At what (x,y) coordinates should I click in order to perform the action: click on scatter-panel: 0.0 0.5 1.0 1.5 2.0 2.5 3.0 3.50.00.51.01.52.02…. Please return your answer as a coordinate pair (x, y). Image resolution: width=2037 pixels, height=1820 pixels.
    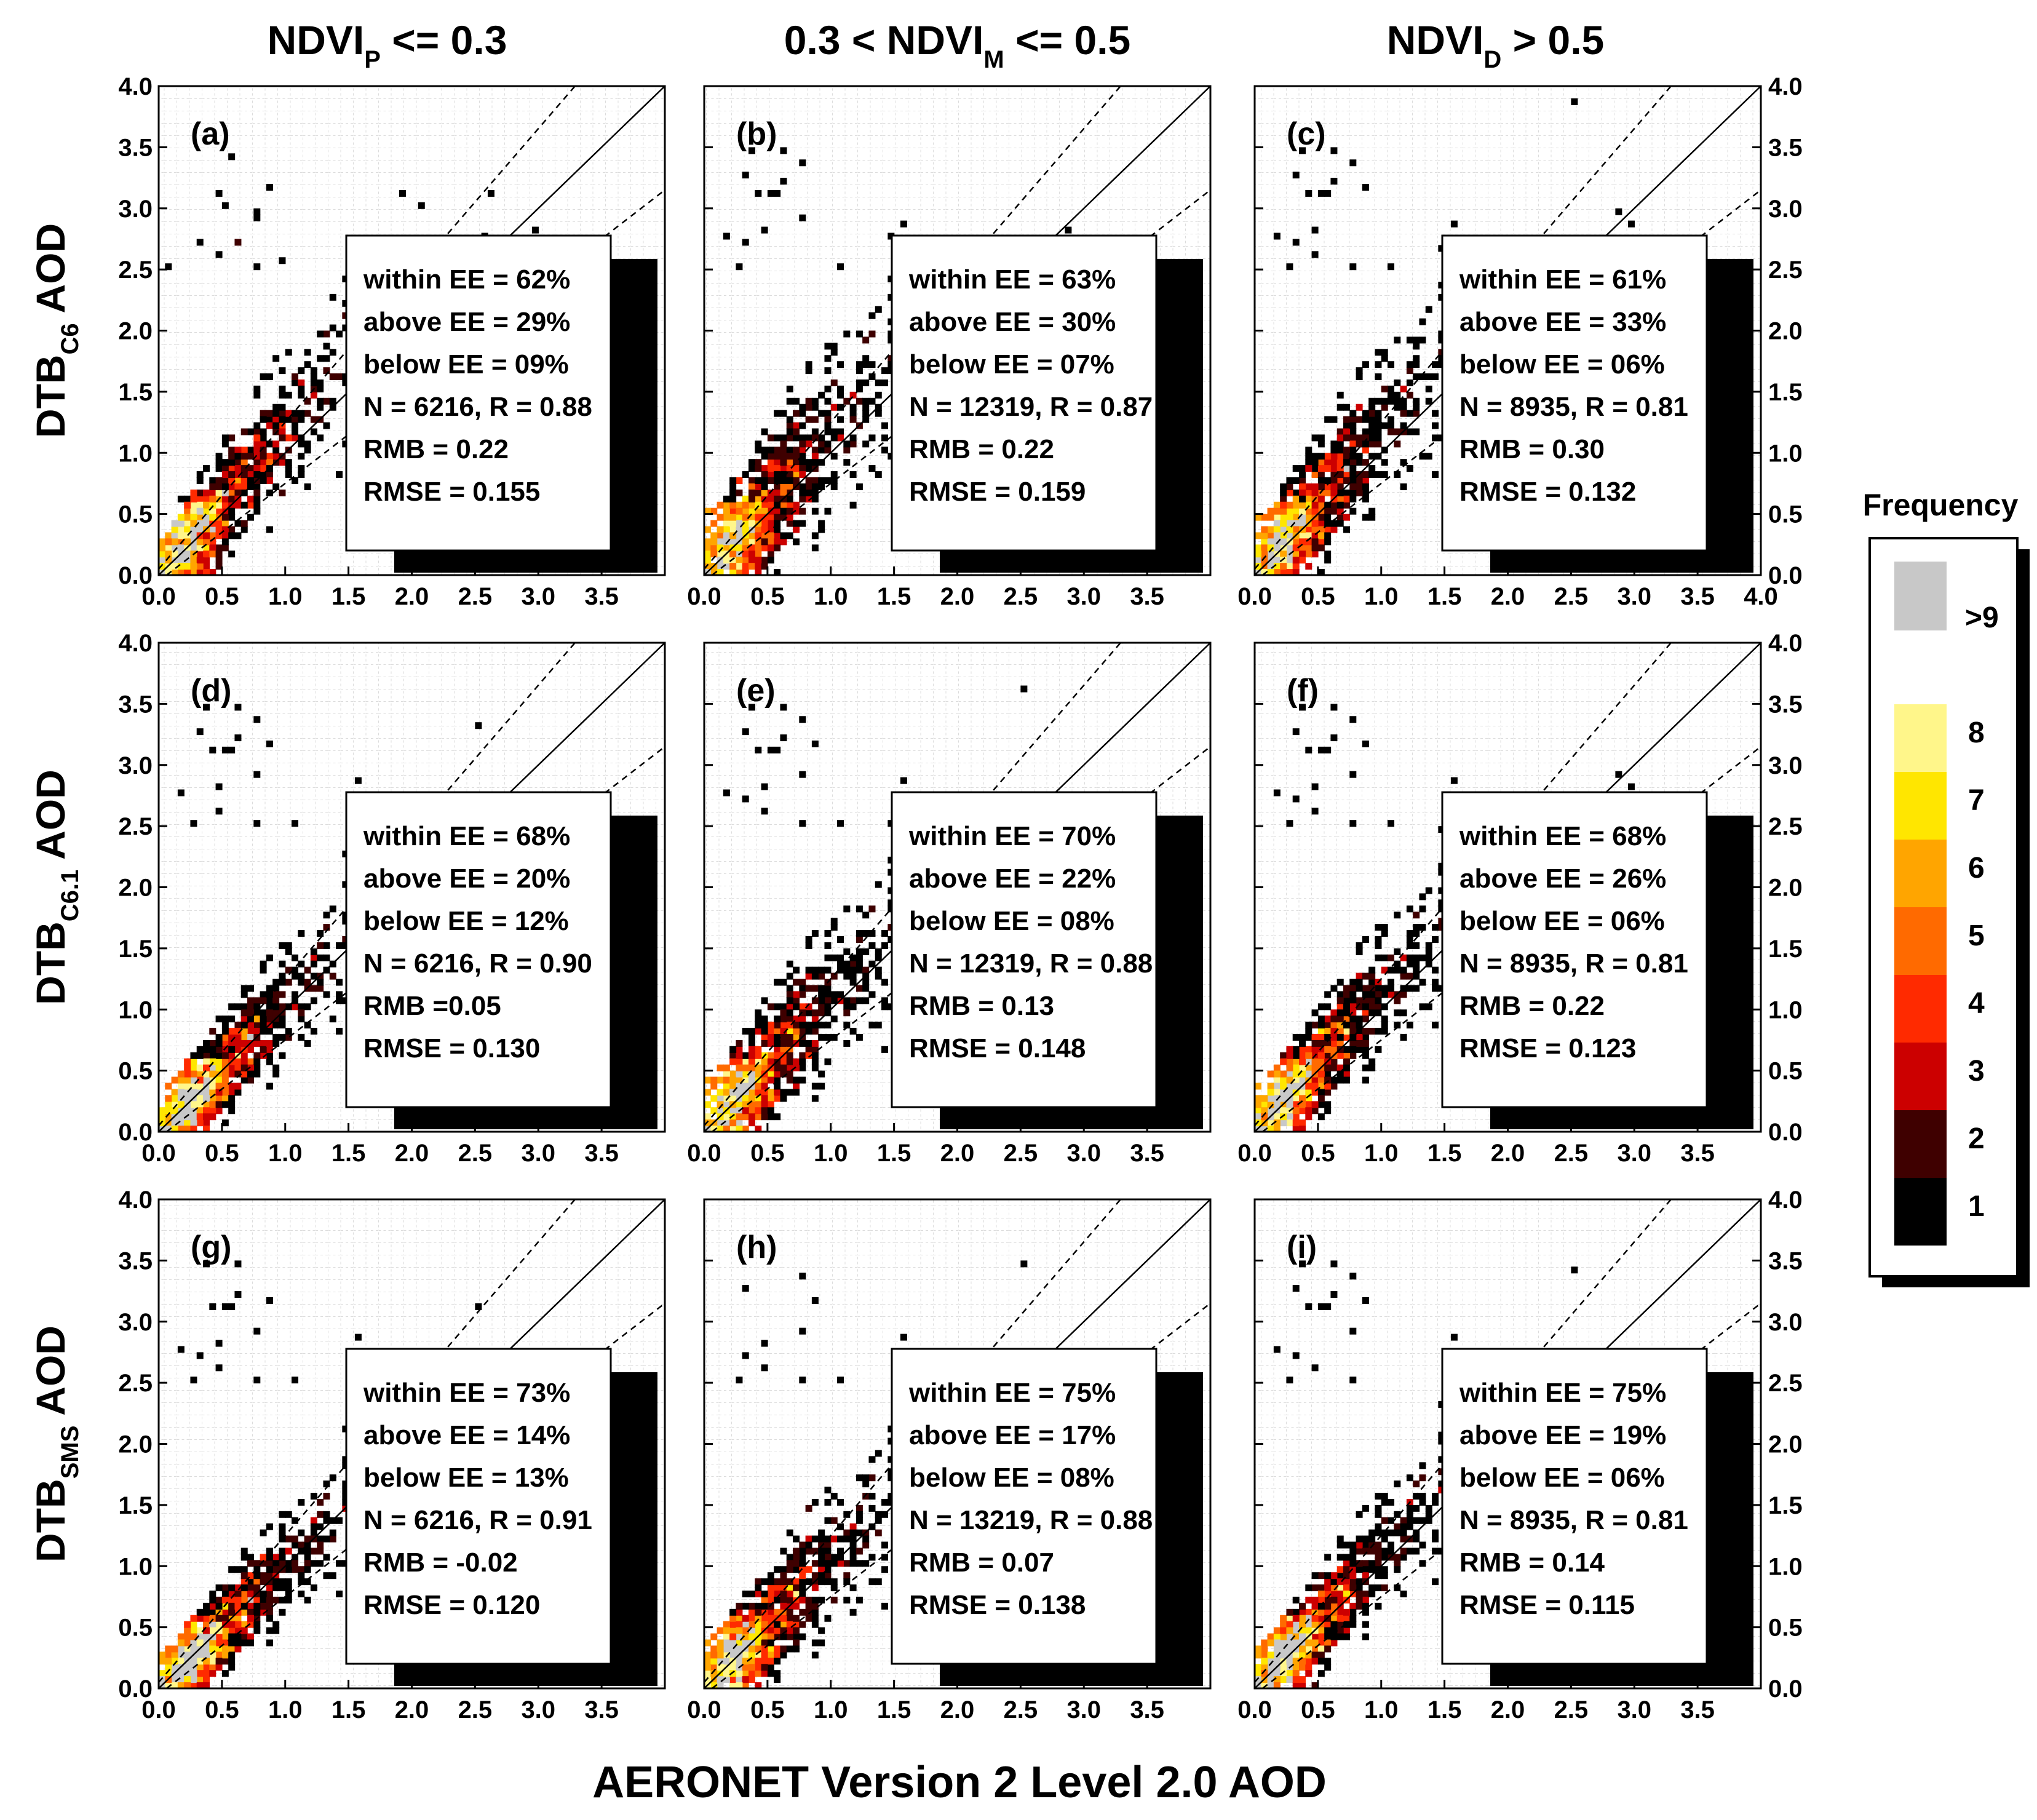
    Looking at the image, I should click on (1519, 1454).